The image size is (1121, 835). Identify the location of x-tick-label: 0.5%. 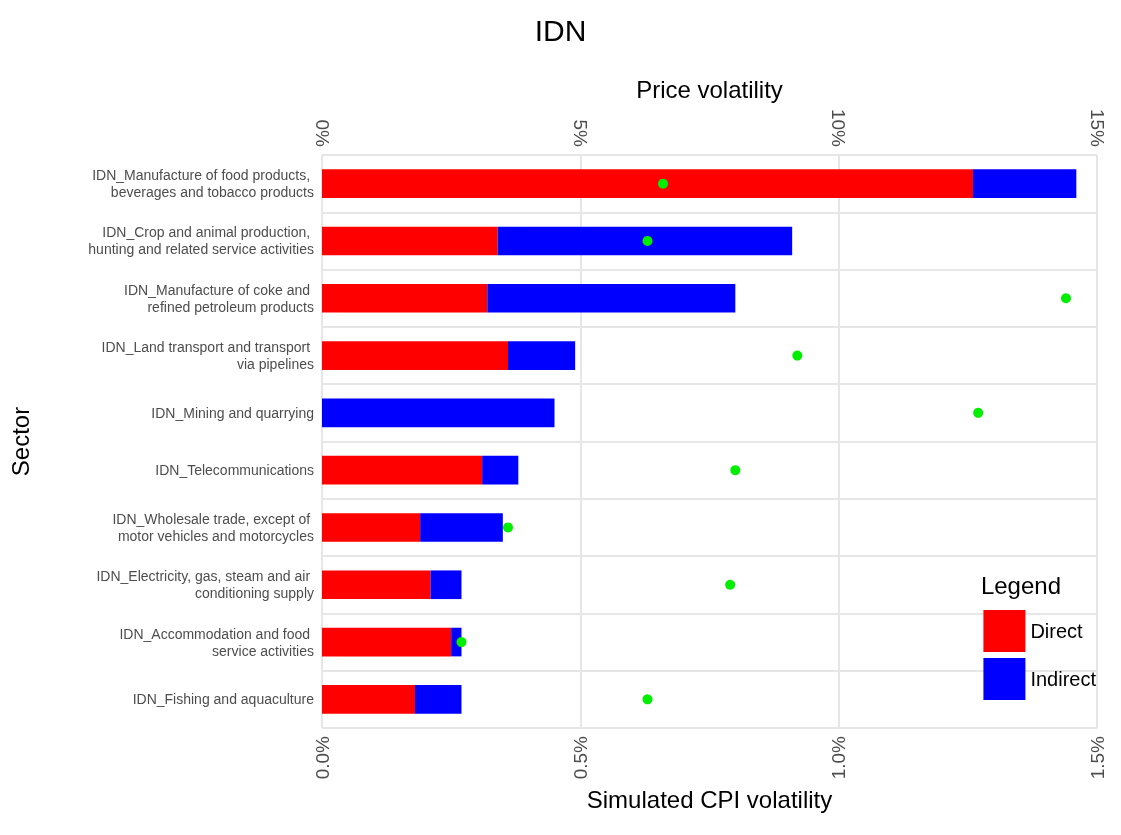
(580, 757).